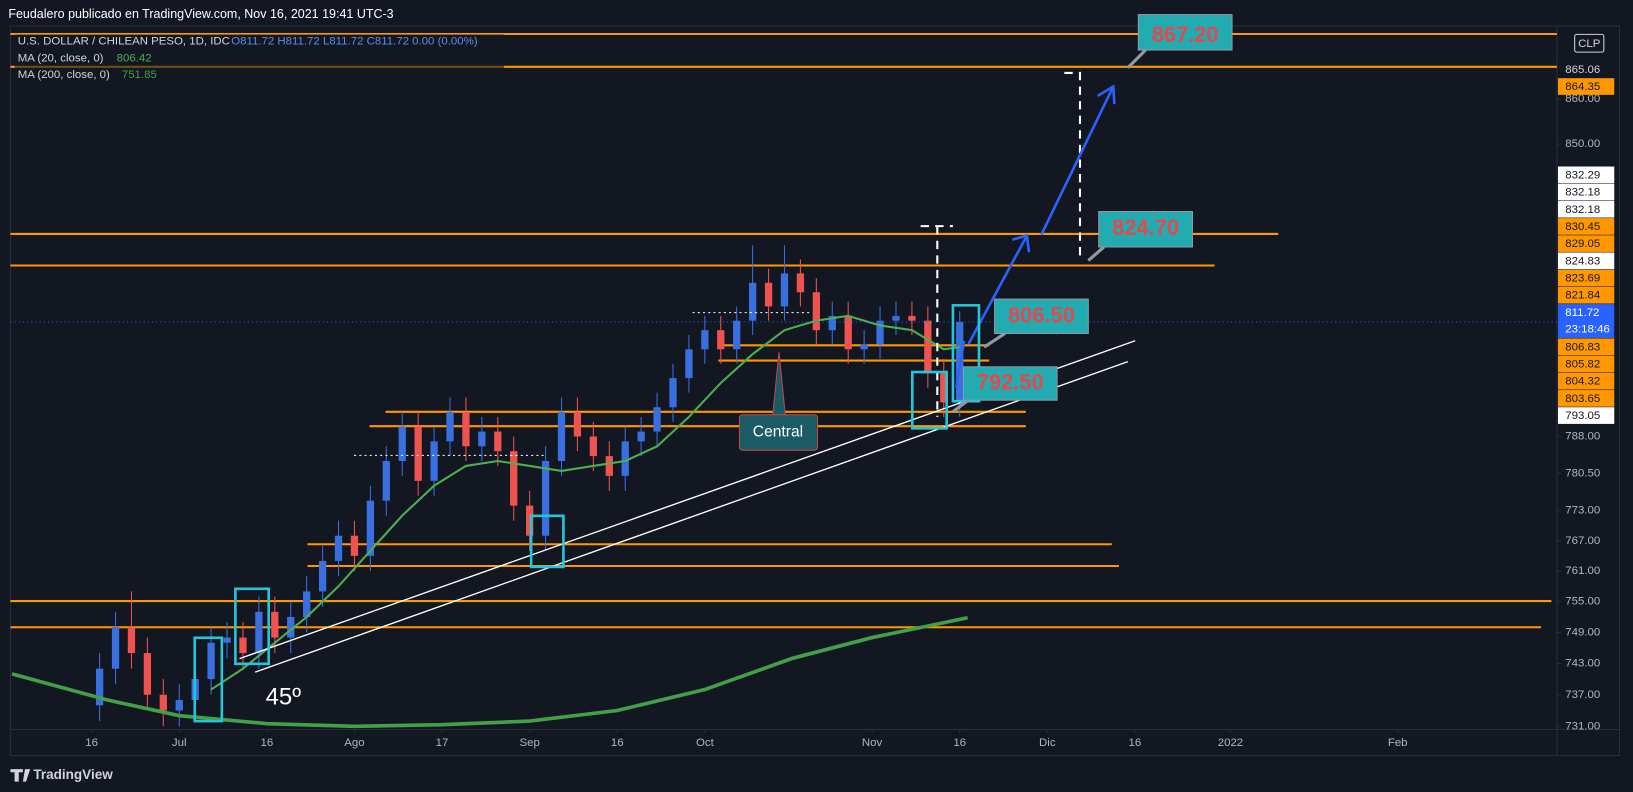  I want to click on y-tick-label: 860.00, so click(1582, 99).